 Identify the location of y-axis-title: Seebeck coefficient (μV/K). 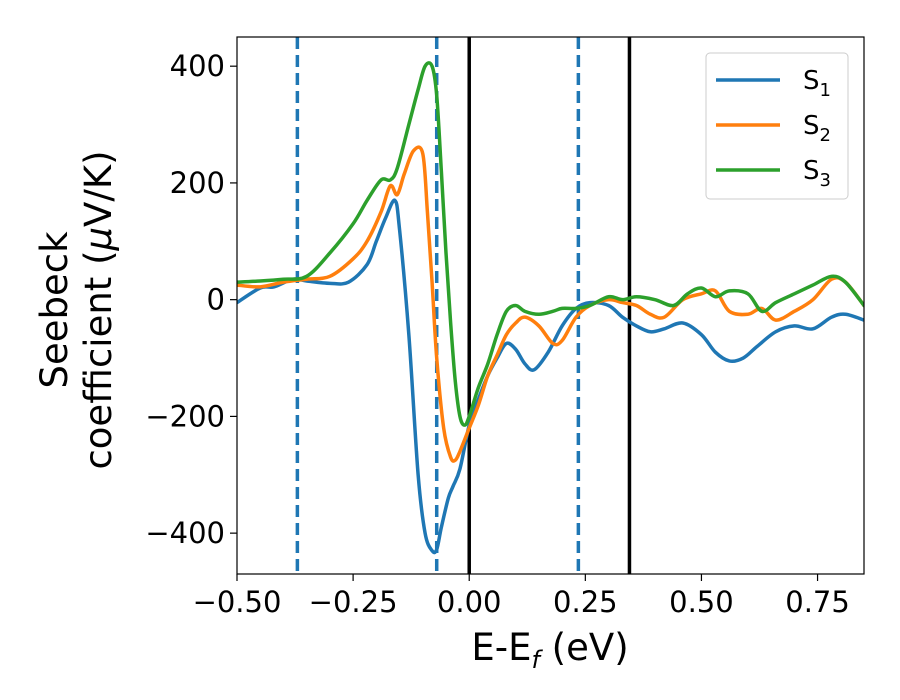
(76, 309).